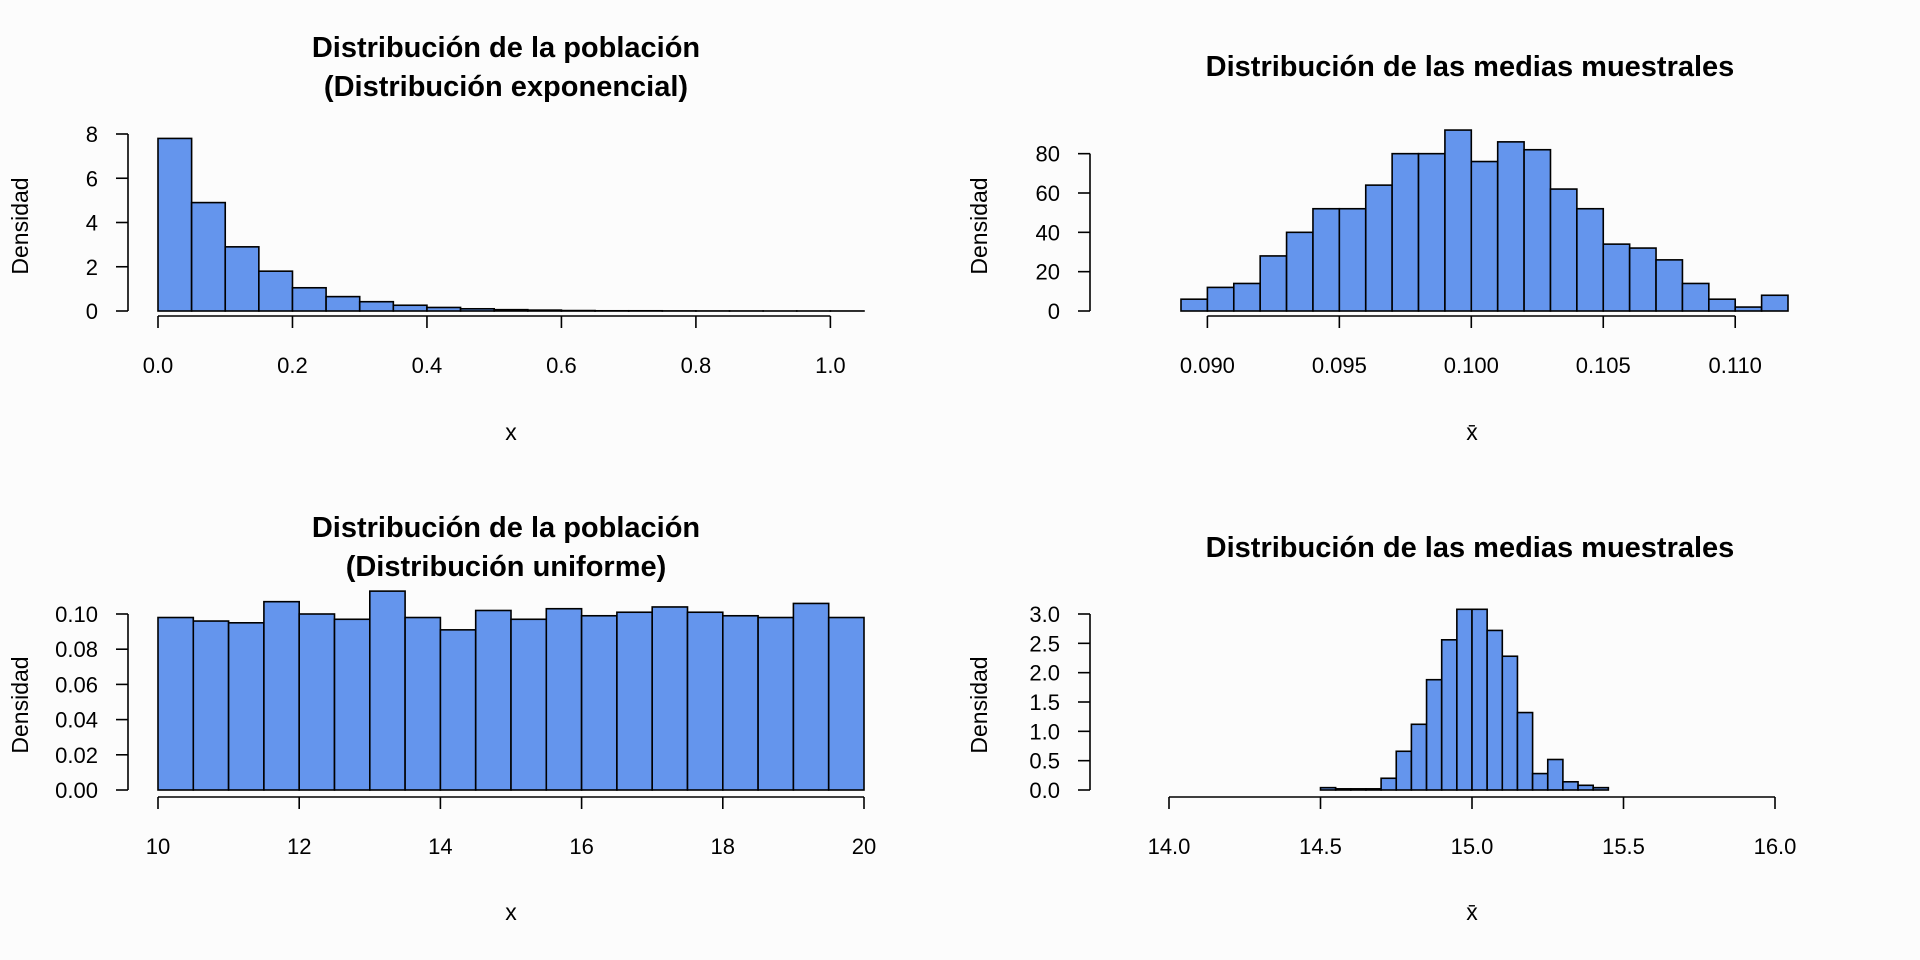 This screenshot has width=1920, height=960. What do you see at coordinates (76, 755) in the screenshot?
I see `y-tick-label: 0.02` at bounding box center [76, 755].